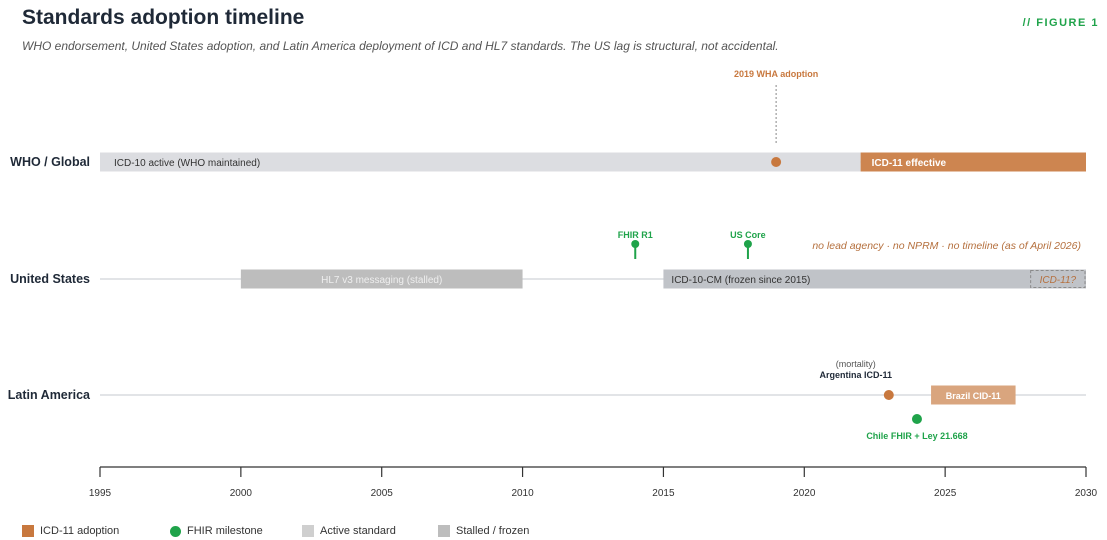 The image size is (1107, 540). I want to click on bar-latin-america-0-label: Brazil CID-11, so click(973, 396).